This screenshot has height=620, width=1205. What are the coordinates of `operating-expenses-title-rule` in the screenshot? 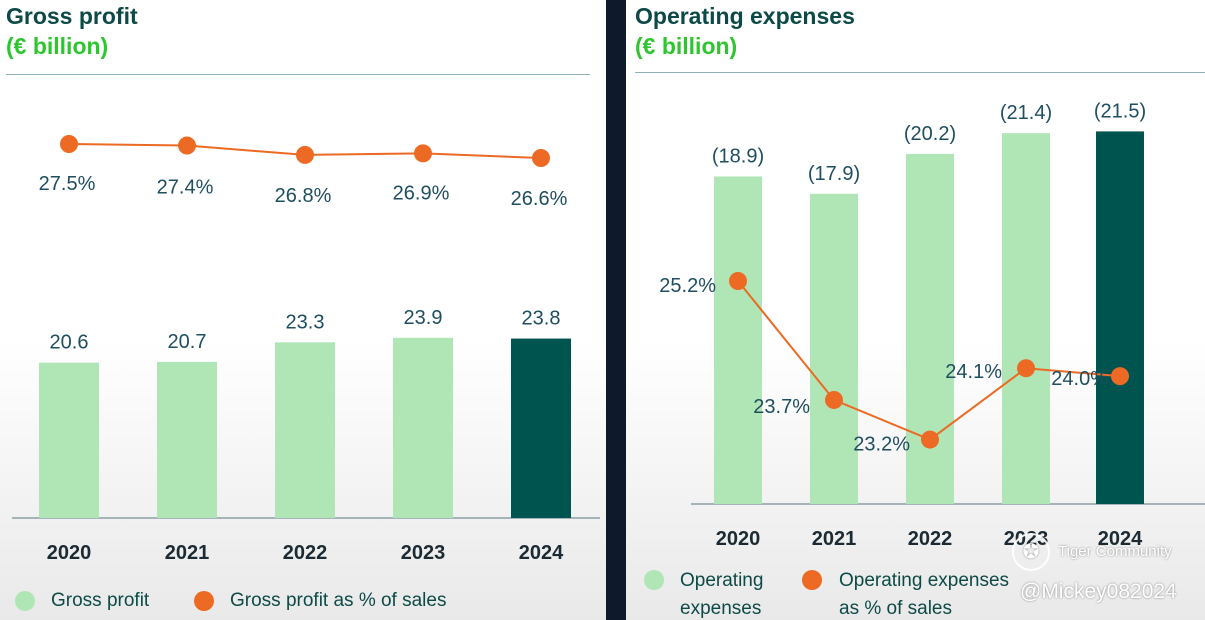 It's located at (920, 72).